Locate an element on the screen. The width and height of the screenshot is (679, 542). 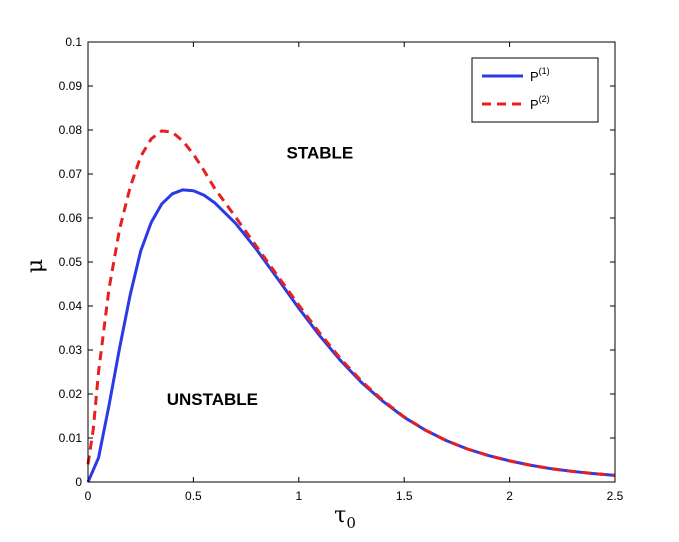
x-tick-label-1: 0.5 is located at coordinates (193, 496).